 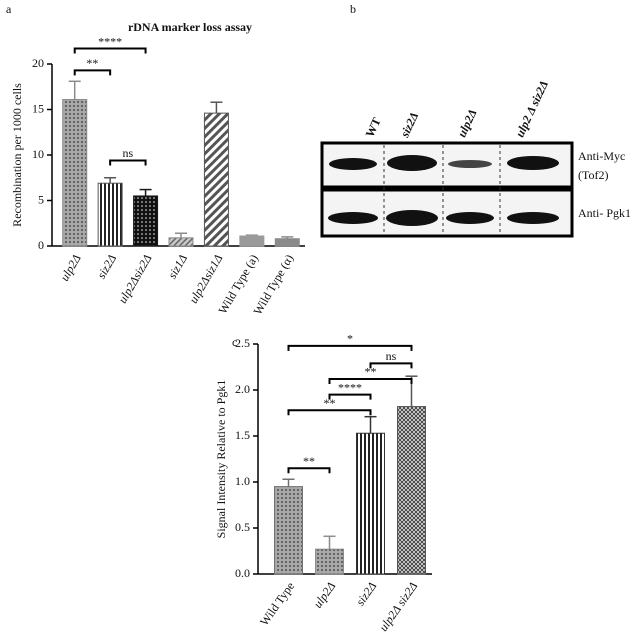 I want to click on y-axis-label: Signal Intensity Relative to Pgk1, so click(x=221, y=459).